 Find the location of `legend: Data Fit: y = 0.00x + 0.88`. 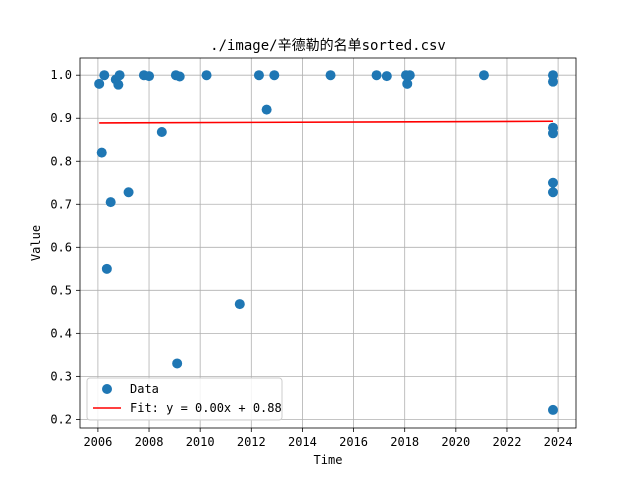

legend: Data Fit: y = 0.00x + 0.88 is located at coordinates (184, 399).